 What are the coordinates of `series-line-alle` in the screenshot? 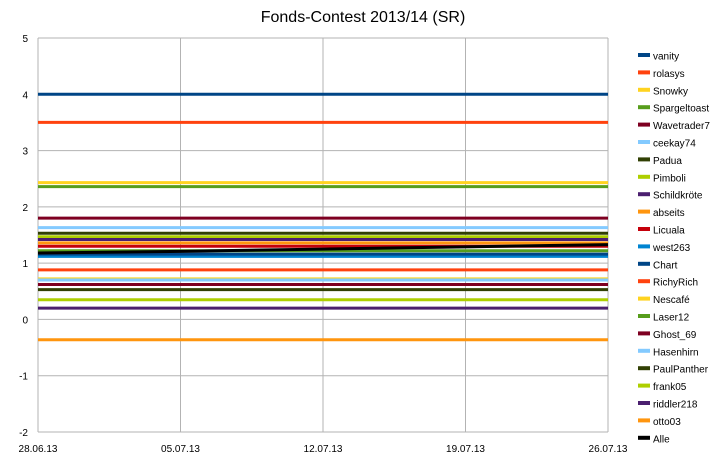 It's located at (323, 249).